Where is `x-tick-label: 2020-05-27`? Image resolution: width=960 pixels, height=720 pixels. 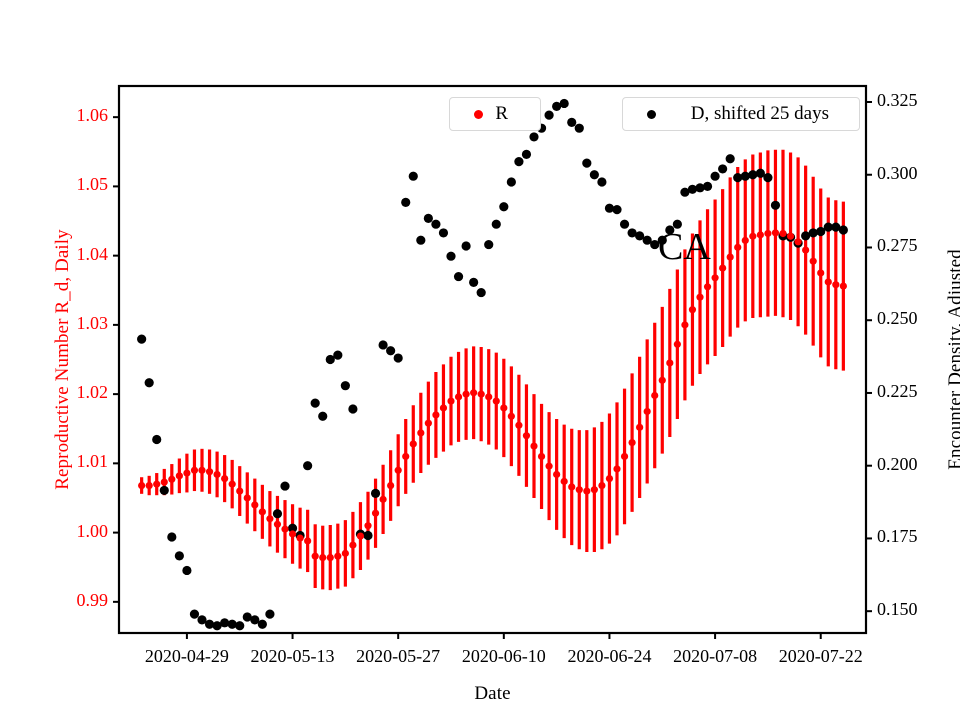 x-tick-label: 2020-05-27 is located at coordinates (398, 656).